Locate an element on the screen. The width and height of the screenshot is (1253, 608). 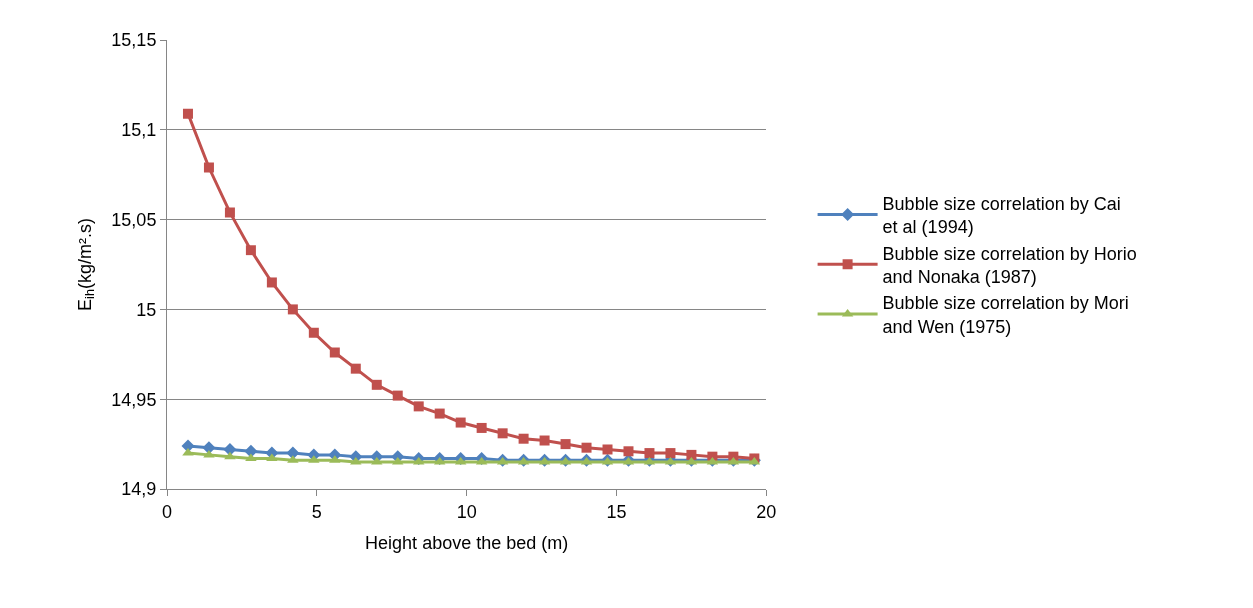
x-tick-label: 15 is located at coordinates (616, 511).